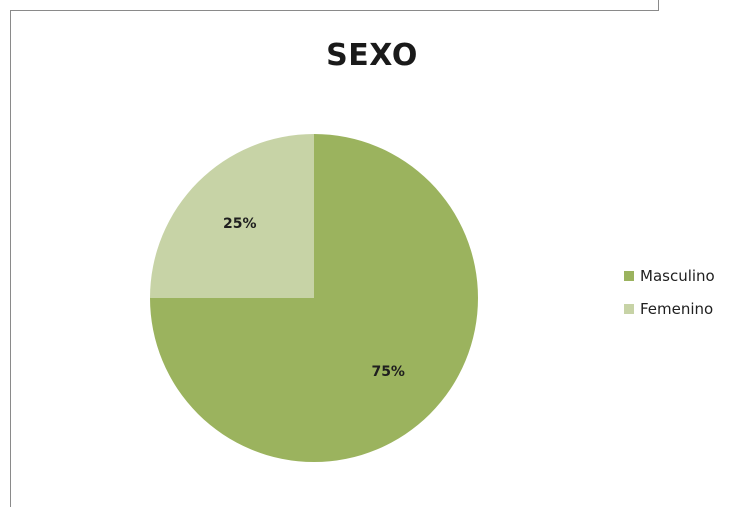 This screenshot has width=753, height=507. Describe the element at coordinates (629, 276) in the screenshot. I see `legend-swatch-masculino` at that location.